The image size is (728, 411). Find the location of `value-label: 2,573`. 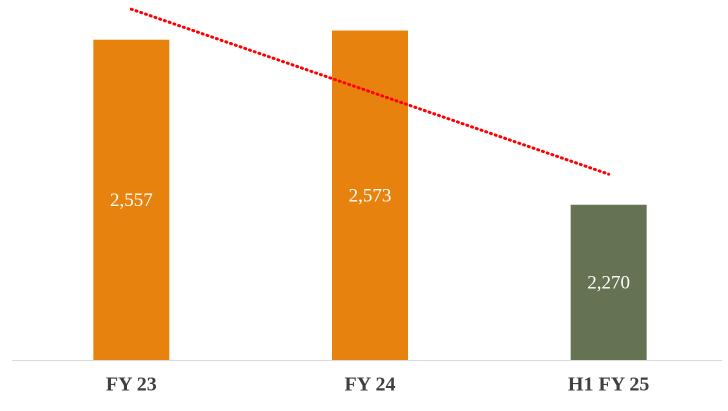

value-label: 2,573 is located at coordinates (370, 196).